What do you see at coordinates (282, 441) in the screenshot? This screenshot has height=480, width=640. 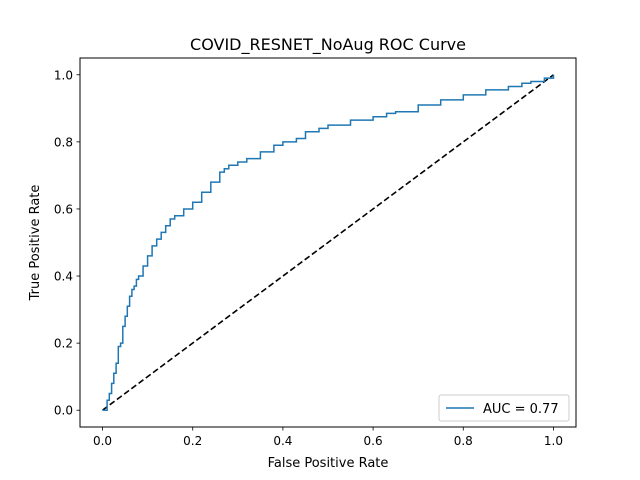 I see `x-tick-label: 0.4` at bounding box center [282, 441].